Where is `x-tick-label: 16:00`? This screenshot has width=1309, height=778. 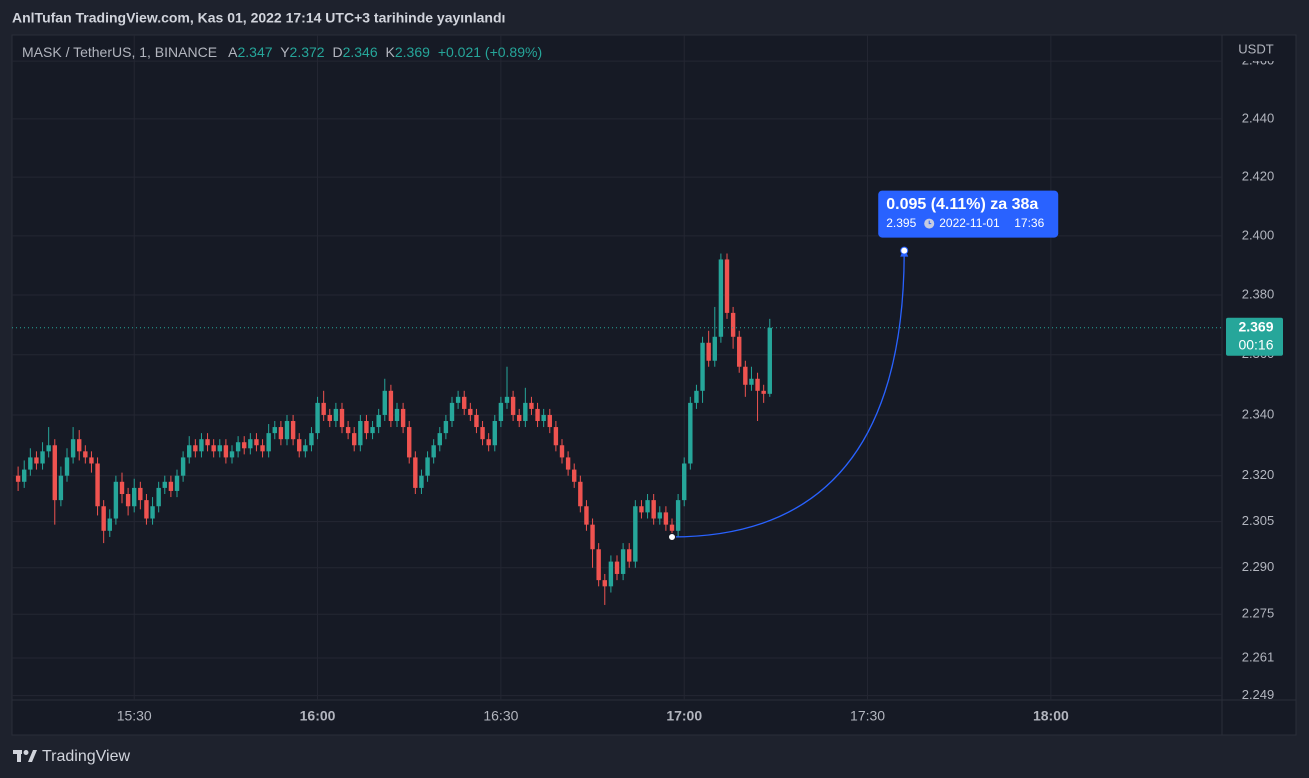 x-tick-label: 16:00 is located at coordinates (318, 716).